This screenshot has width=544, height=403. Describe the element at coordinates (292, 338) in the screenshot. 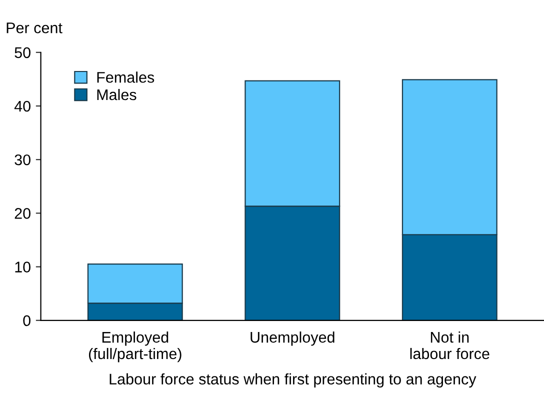

I see `x-tick-label: Unemployed` at that location.